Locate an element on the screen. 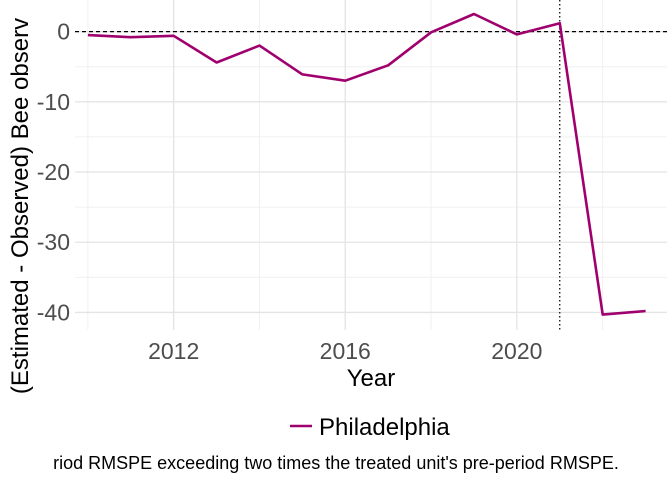 The image size is (672, 480). y-tick-label: -10 is located at coordinates (53, 102).